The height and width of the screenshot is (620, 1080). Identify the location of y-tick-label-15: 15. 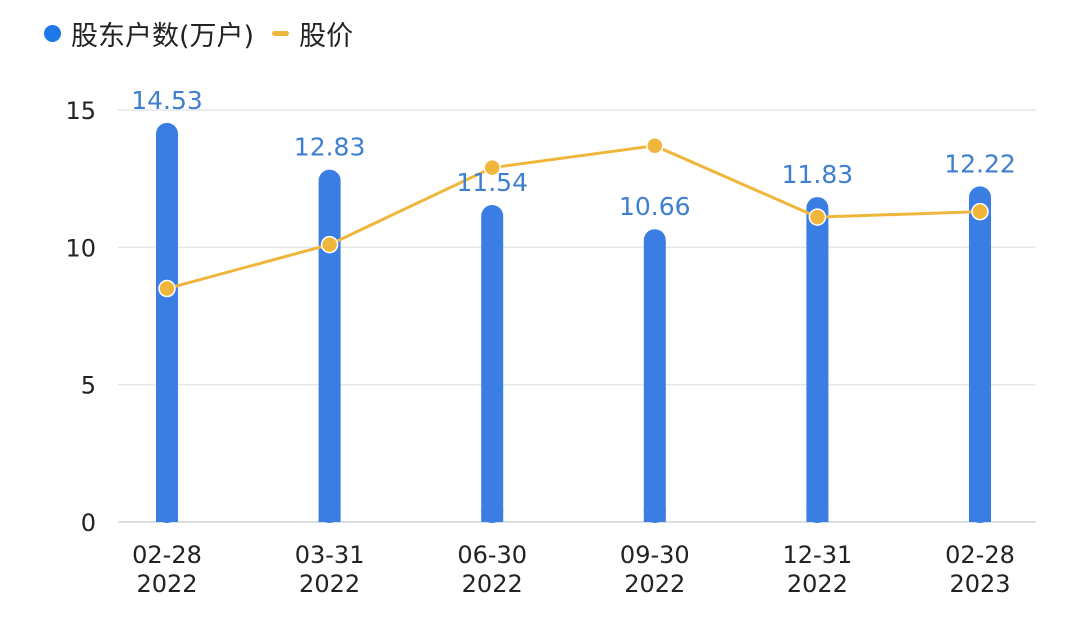
(80, 111).